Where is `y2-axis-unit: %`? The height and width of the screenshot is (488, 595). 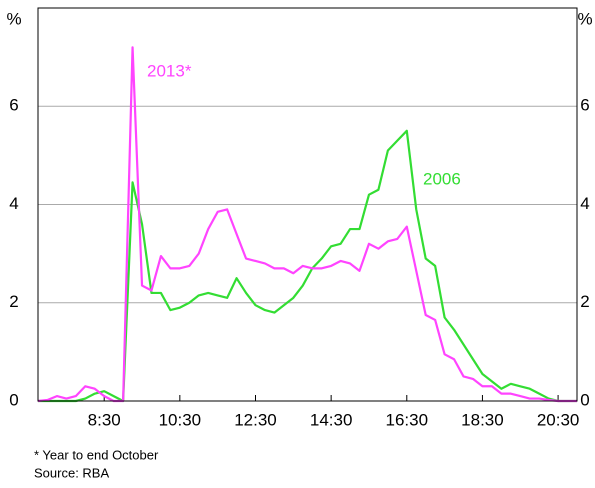
y2-axis-unit: % is located at coordinates (584, 18).